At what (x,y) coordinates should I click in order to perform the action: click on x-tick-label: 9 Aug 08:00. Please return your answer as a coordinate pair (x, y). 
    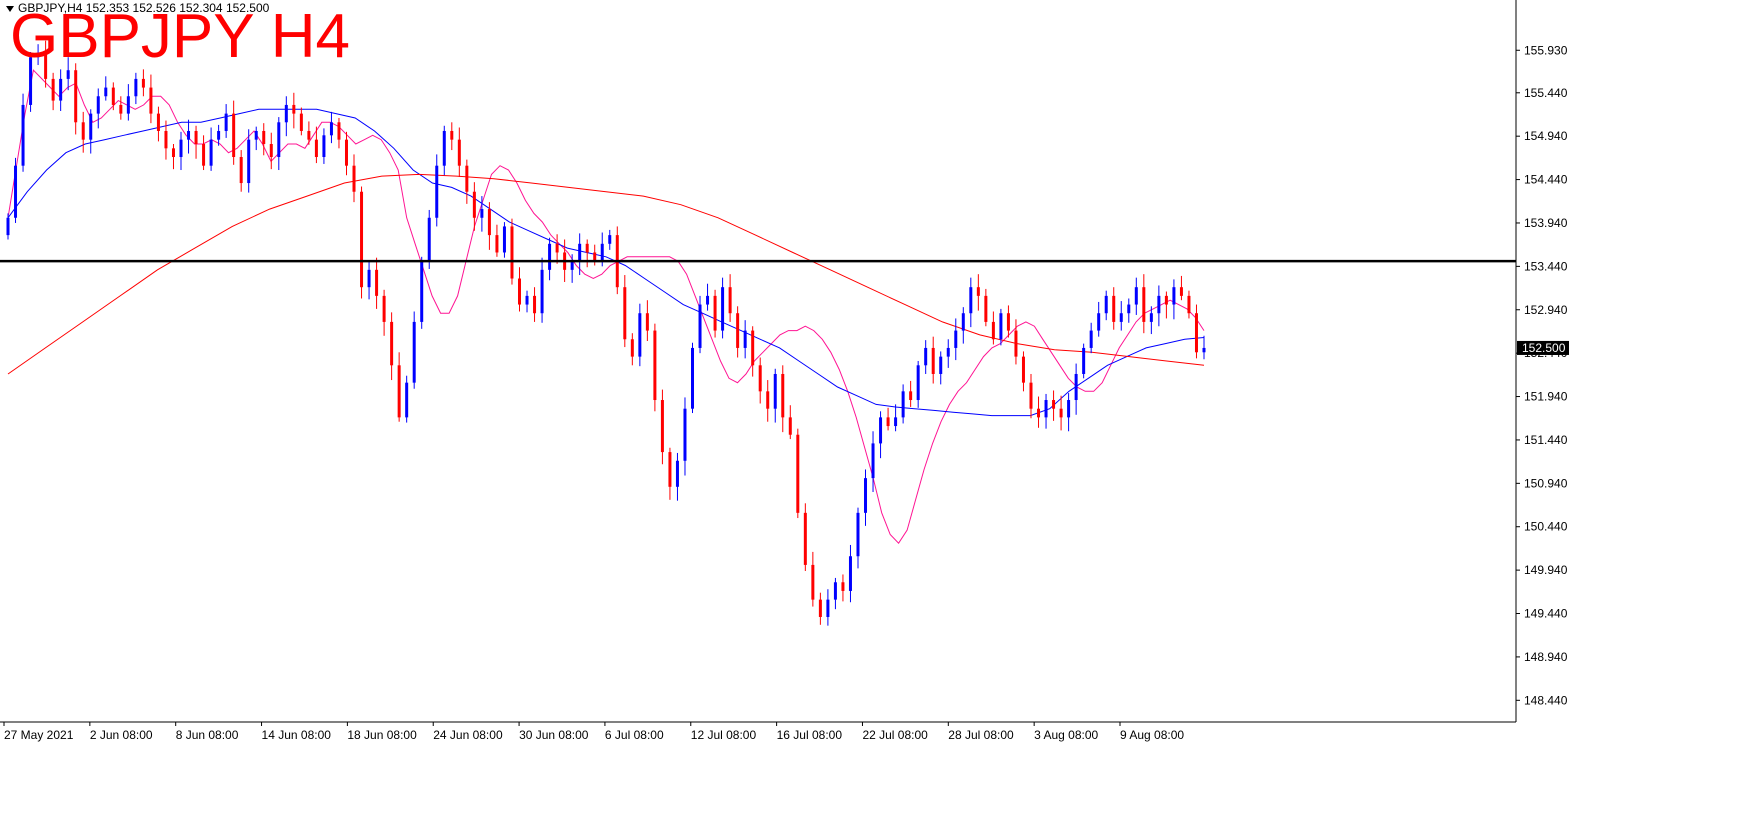
    Looking at the image, I should click on (1152, 735).